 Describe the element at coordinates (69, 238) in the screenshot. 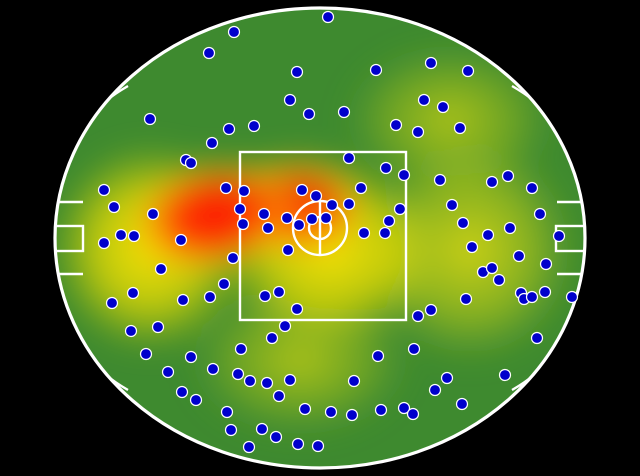

I see `left-goal-square` at that location.